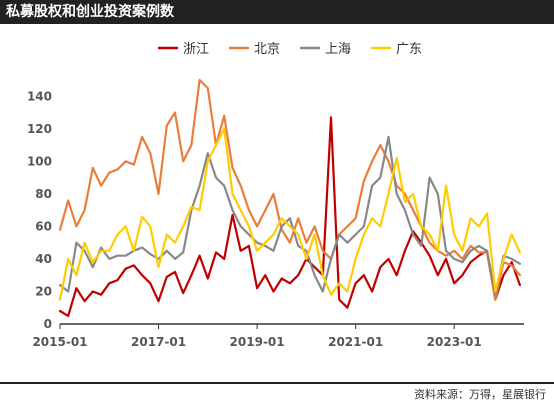 The height and width of the screenshot is (415, 554). Describe the element at coordinates (409, 49) in the screenshot. I see `legend-label: 广东` at that location.